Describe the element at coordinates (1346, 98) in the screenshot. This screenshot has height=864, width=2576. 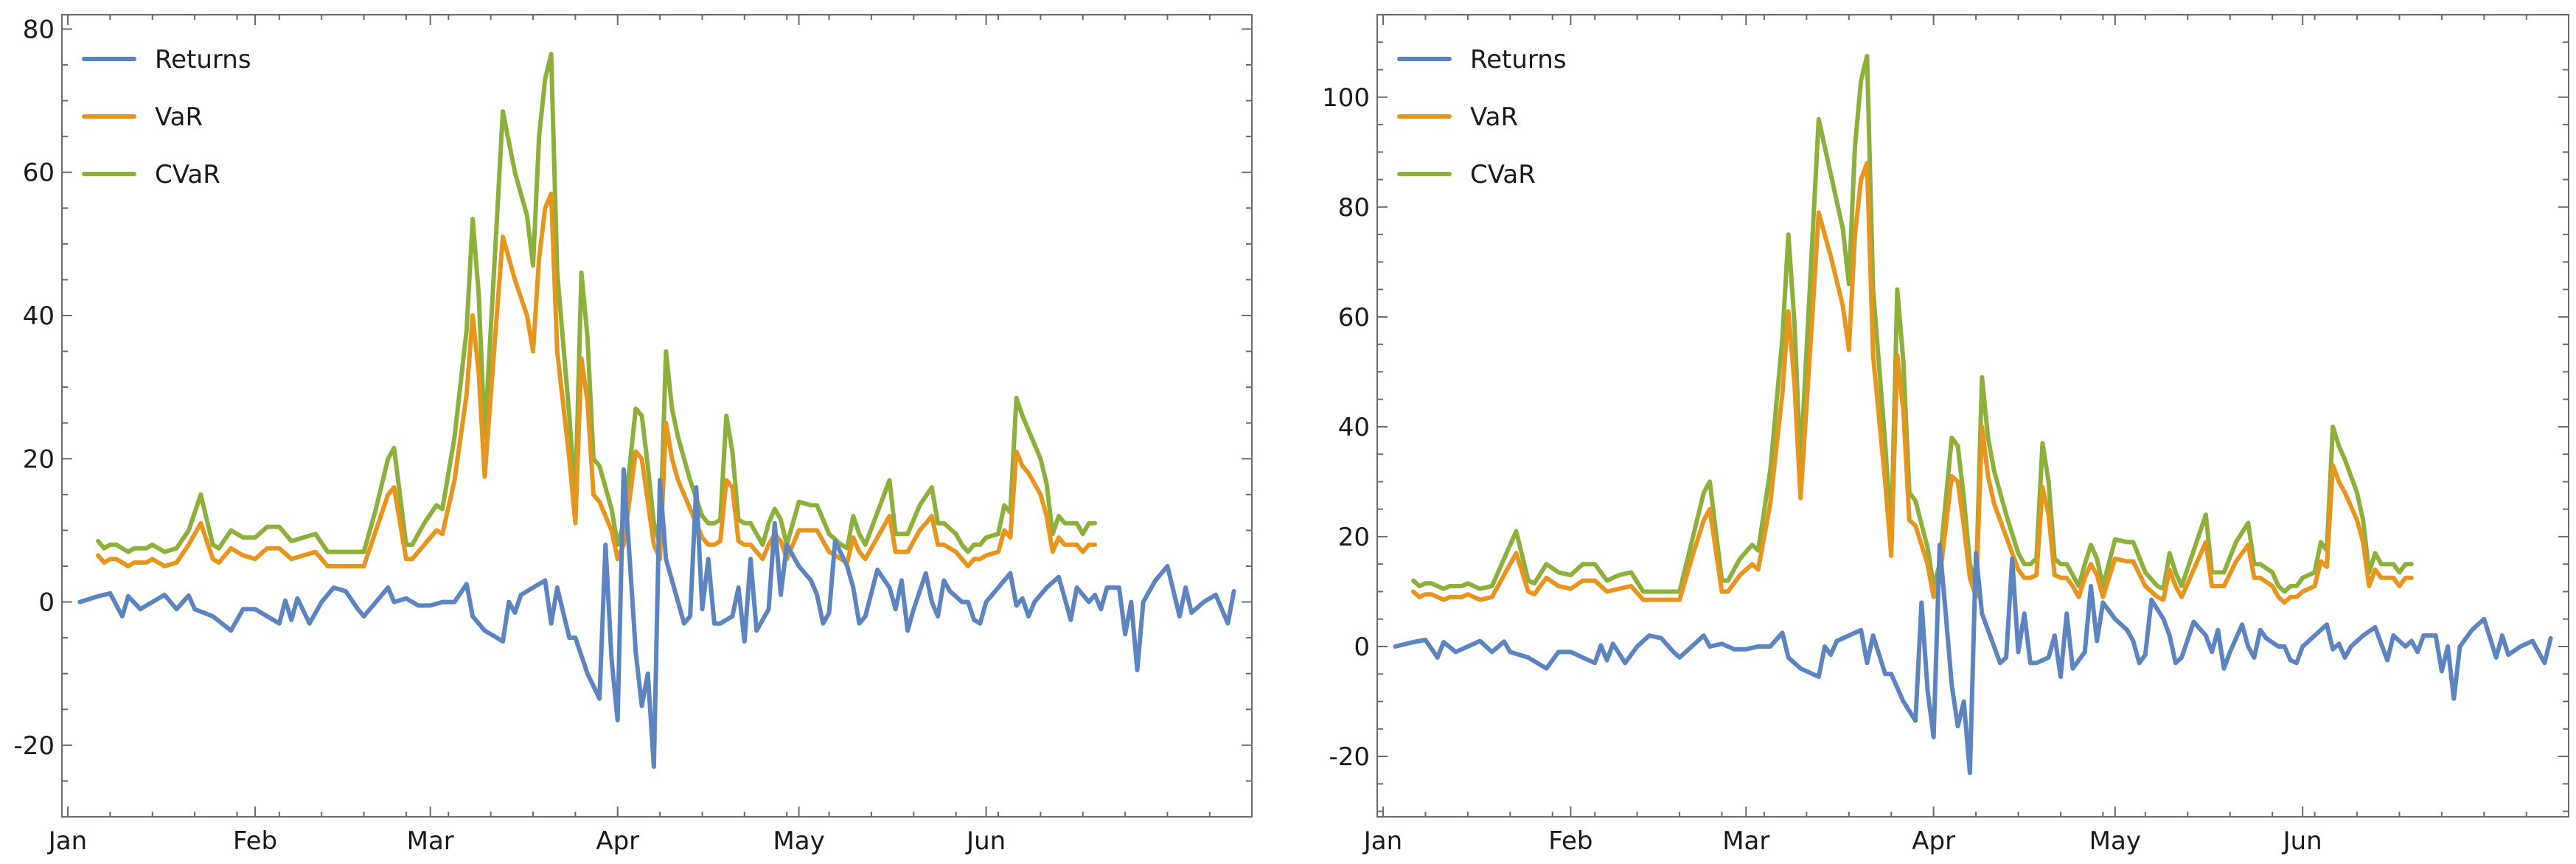
I see `y-tick-label: 100` at that location.